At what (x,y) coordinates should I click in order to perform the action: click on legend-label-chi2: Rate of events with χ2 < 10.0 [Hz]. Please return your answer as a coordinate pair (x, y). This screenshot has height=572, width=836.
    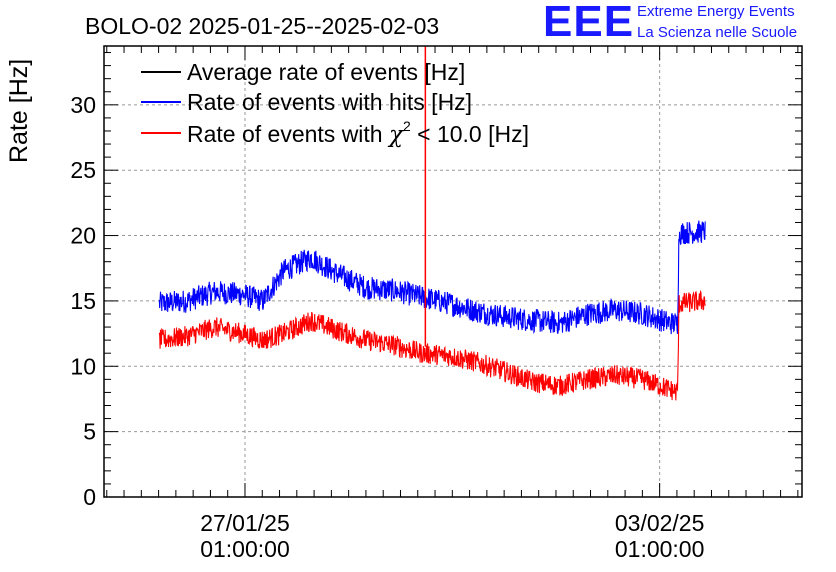
    Looking at the image, I should click on (358, 133).